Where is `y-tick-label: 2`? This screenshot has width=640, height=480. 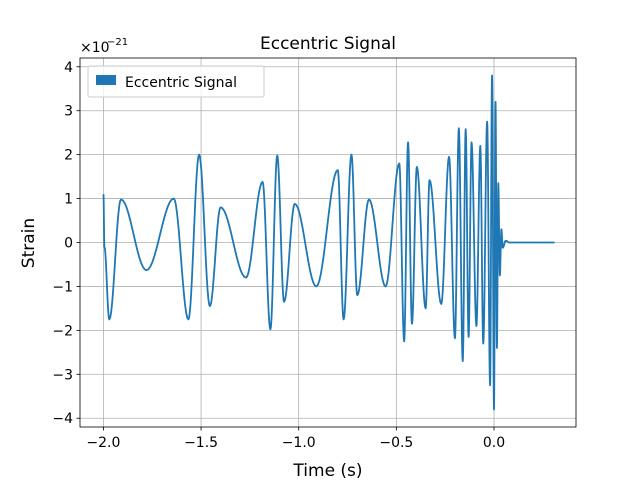 y-tick-label: 2 is located at coordinates (68, 156).